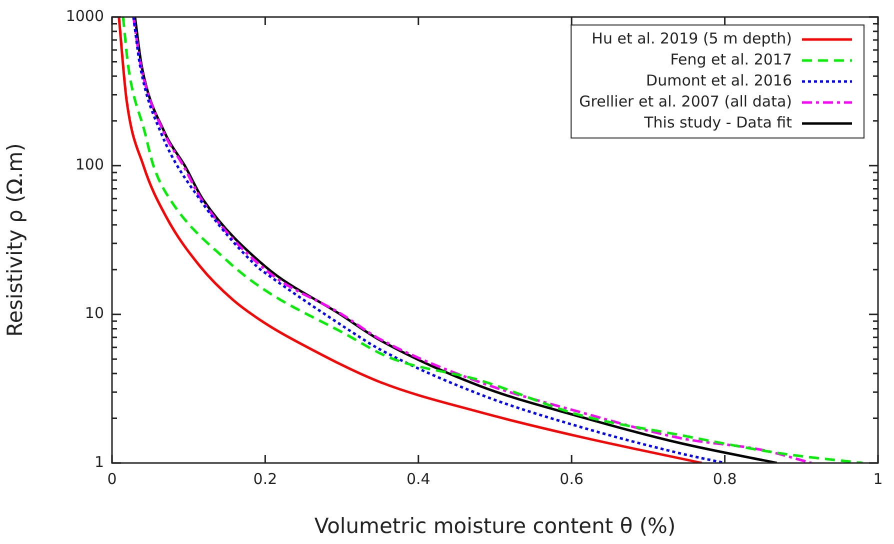 The width and height of the screenshot is (894, 544). I want to click on x-axis-title: Volumetric moisture content θ (%), so click(495, 526).